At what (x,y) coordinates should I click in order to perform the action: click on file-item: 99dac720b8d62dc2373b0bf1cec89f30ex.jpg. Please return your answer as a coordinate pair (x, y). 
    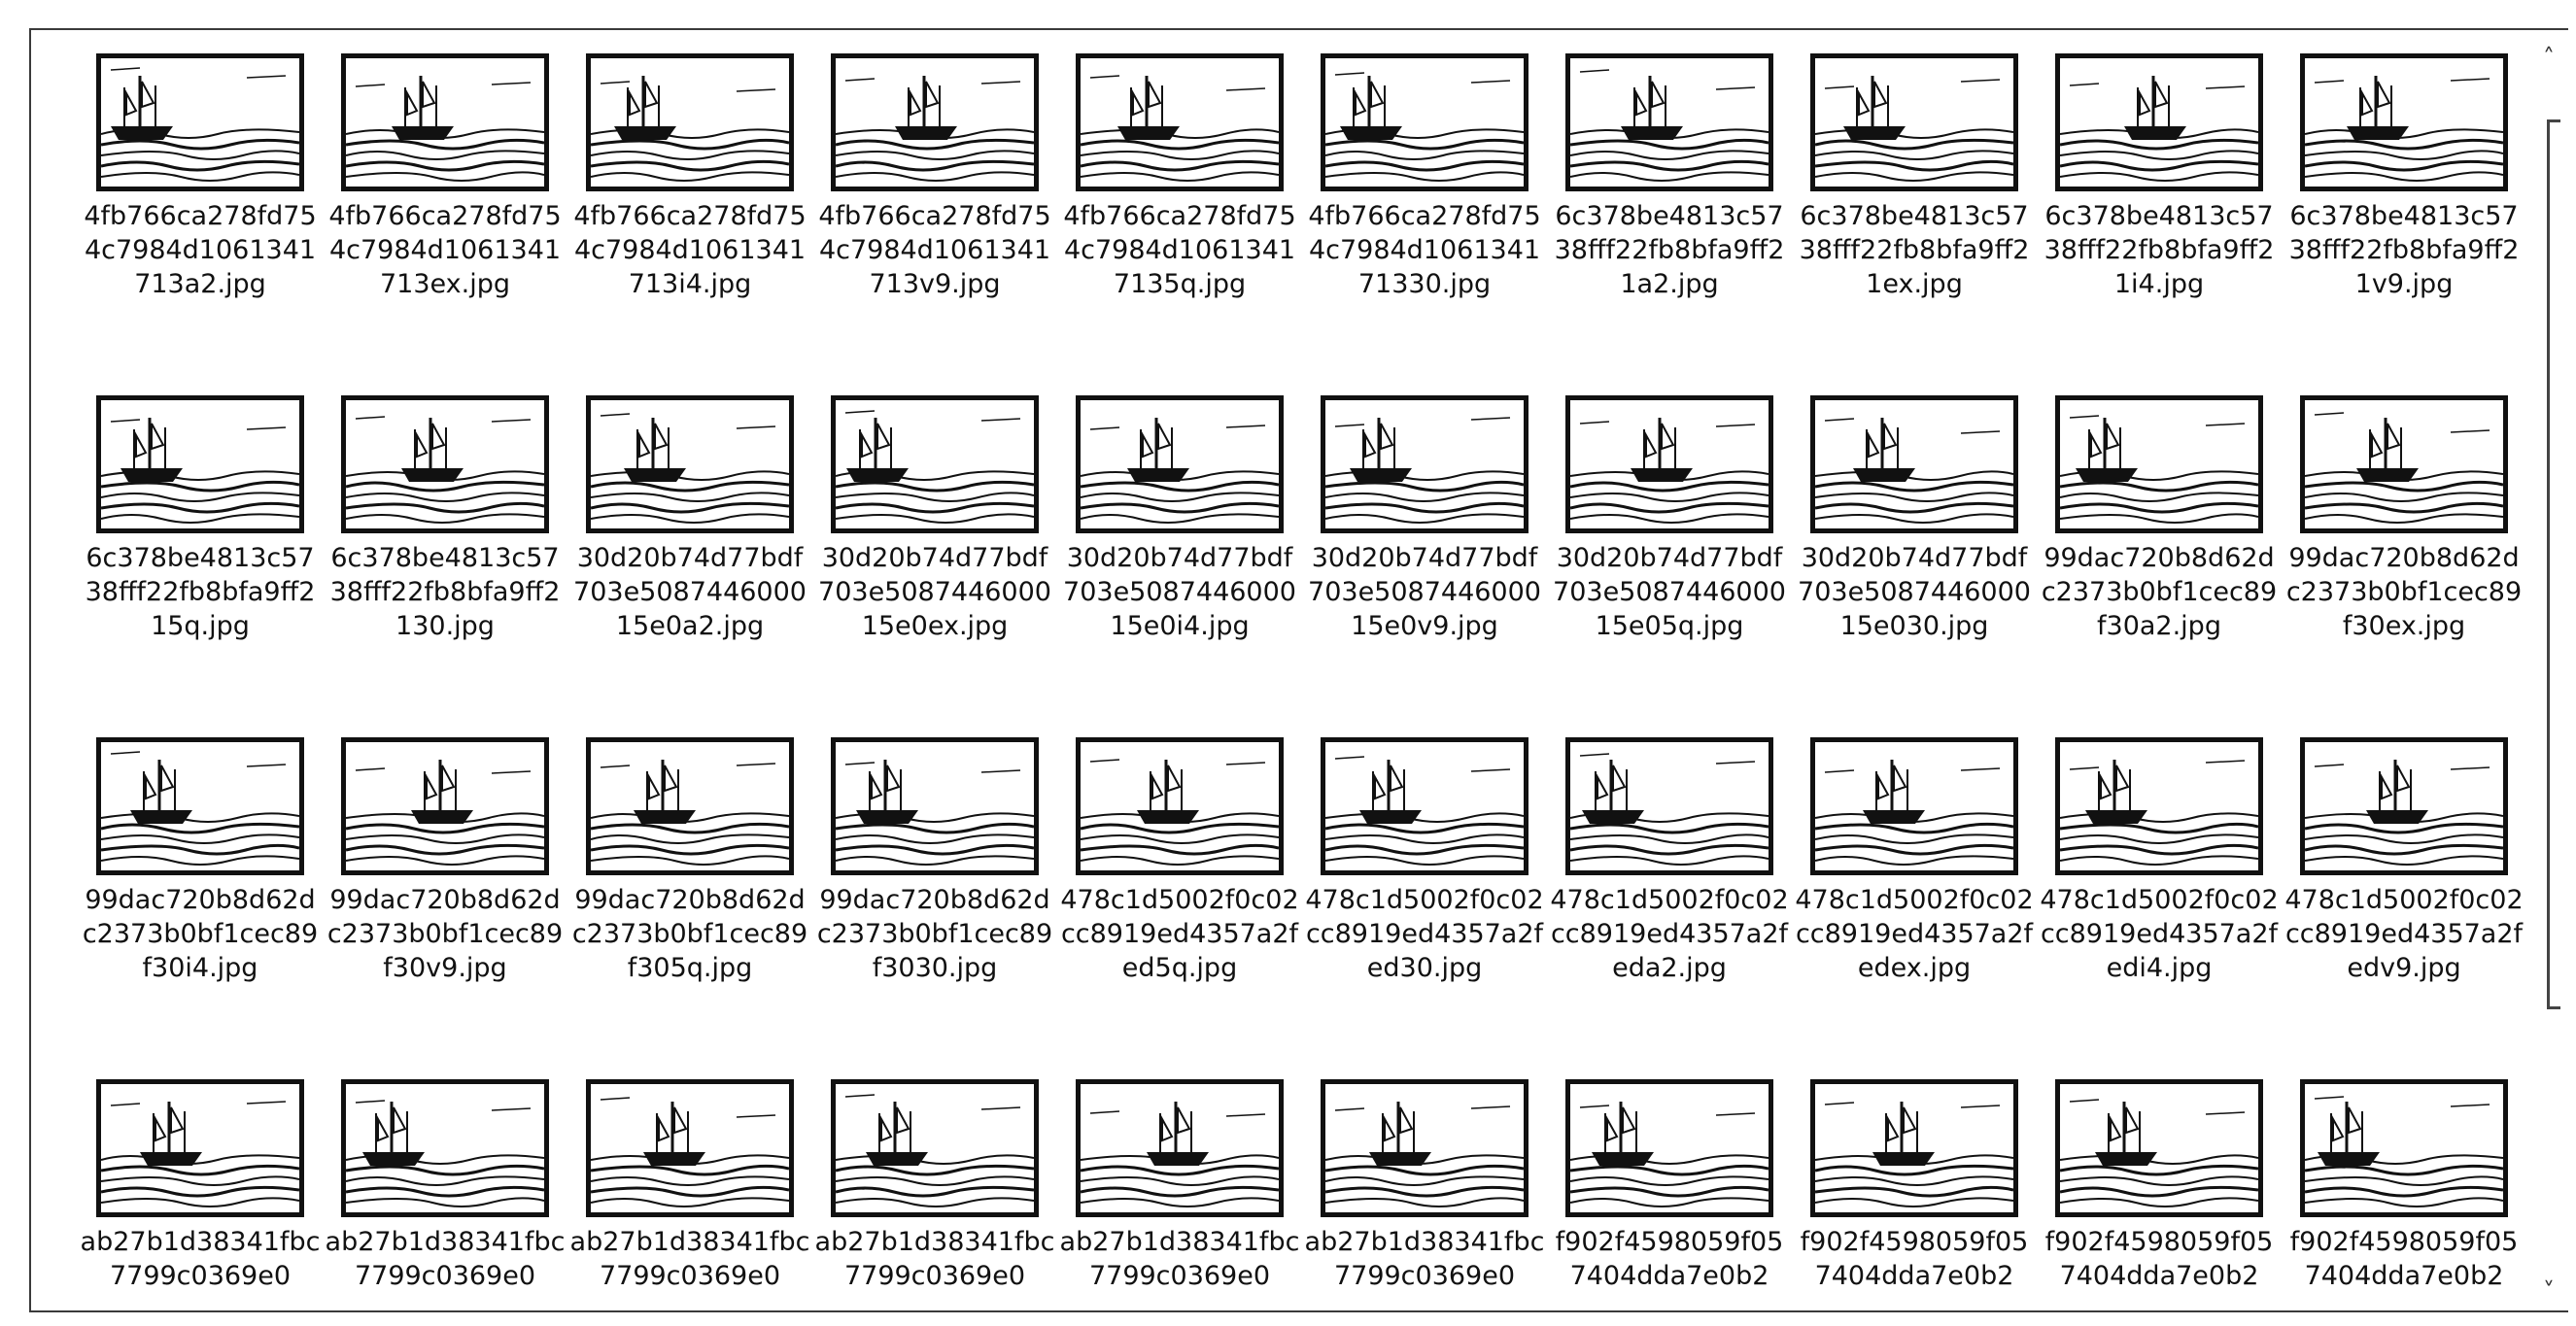
    Looking at the image, I should click on (2404, 566).